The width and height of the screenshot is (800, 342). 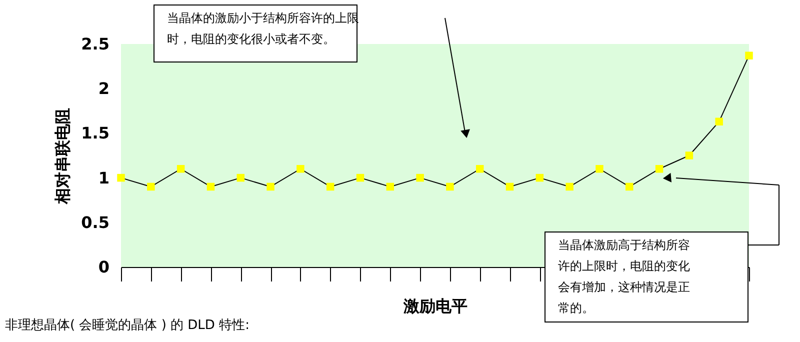 I want to click on annotation: 当晶体激励高于结构所容许的上限时，电阻的变化会有增加，这种情况是正常的。, so click(x=624, y=276).